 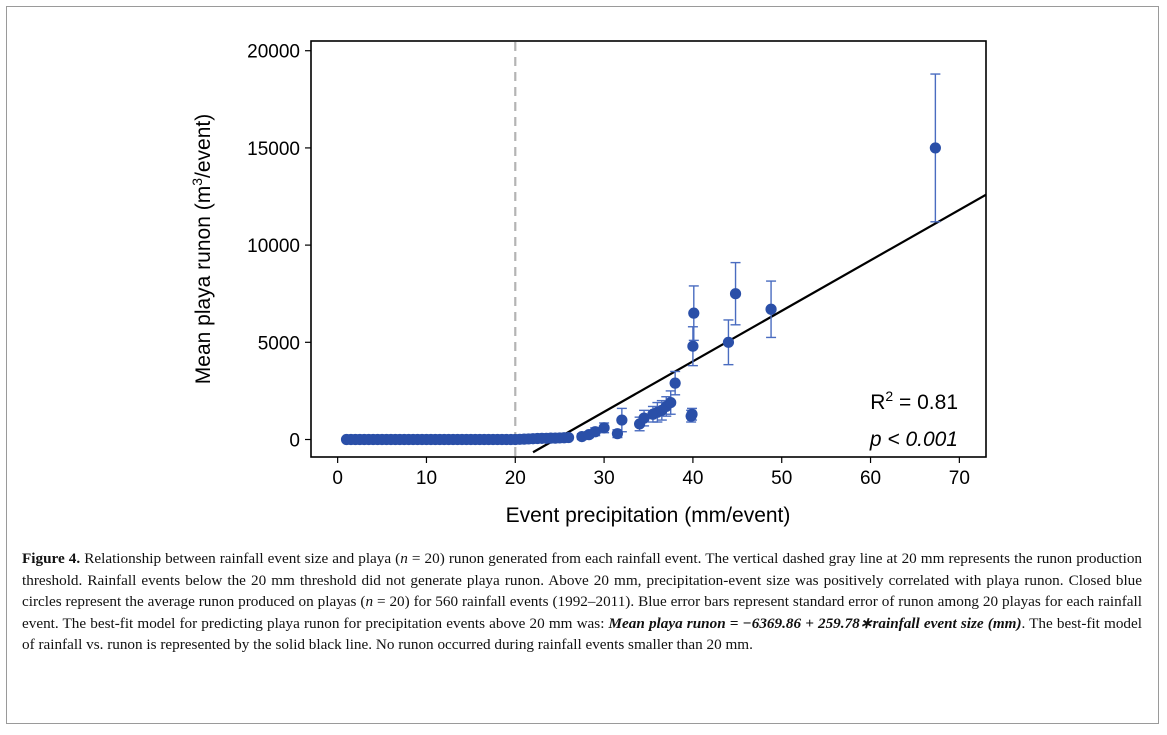 What do you see at coordinates (202, 249) in the screenshot?
I see `y-axis-title: Mean playa runon (m3/event)` at bounding box center [202, 249].